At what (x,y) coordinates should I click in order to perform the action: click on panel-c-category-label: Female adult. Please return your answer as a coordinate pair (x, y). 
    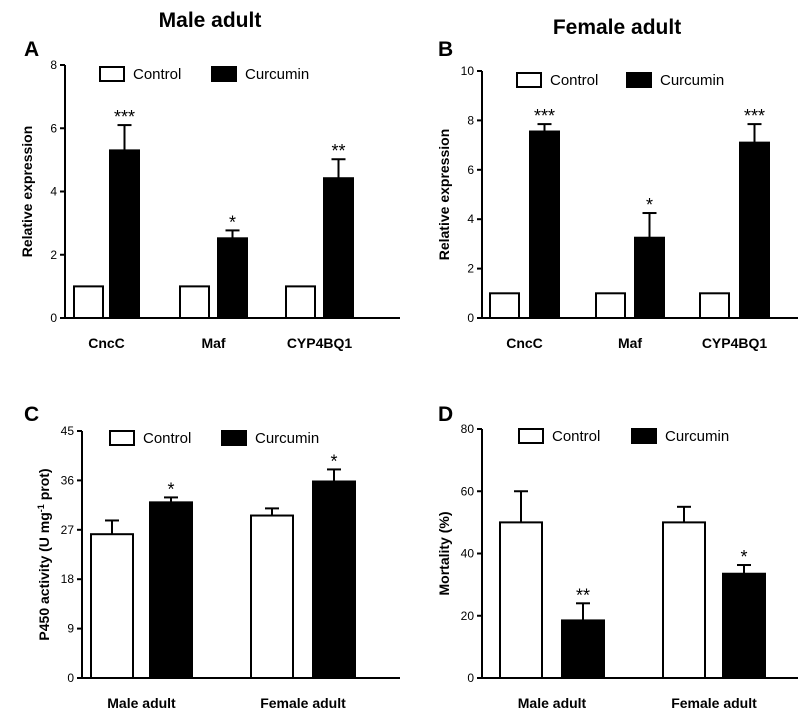
    Looking at the image, I should click on (303, 703).